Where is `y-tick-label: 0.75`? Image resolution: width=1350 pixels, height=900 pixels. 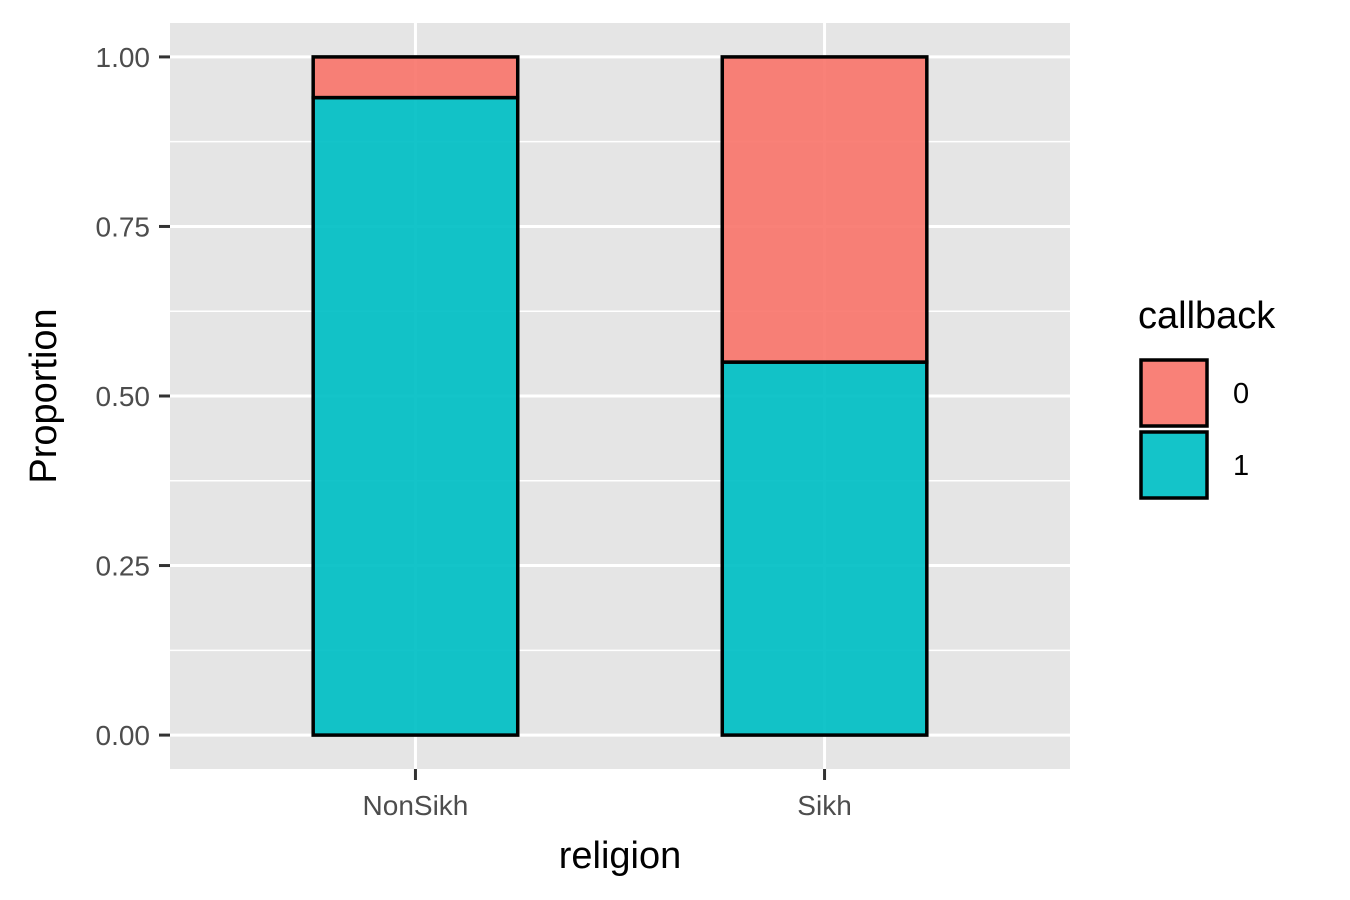
y-tick-label: 0.75 is located at coordinates (123, 226).